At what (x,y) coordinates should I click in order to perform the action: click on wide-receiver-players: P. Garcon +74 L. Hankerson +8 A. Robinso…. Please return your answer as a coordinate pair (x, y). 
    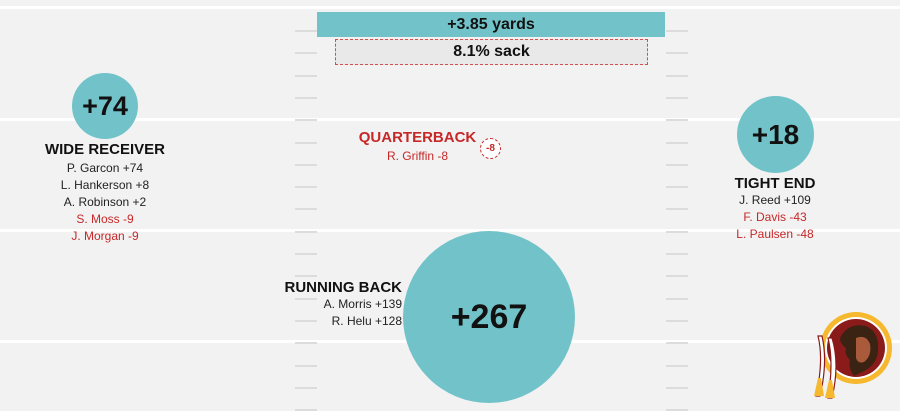
    Looking at the image, I should click on (105, 202).